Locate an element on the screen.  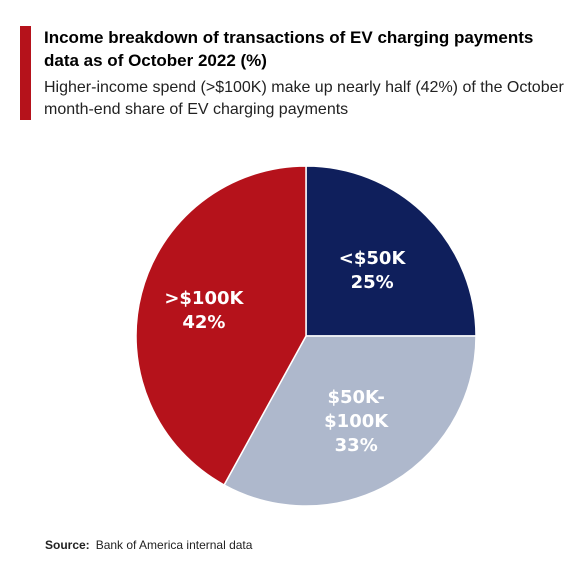
slice-label-1: <$50K 25% is located at coordinates (373, 270).